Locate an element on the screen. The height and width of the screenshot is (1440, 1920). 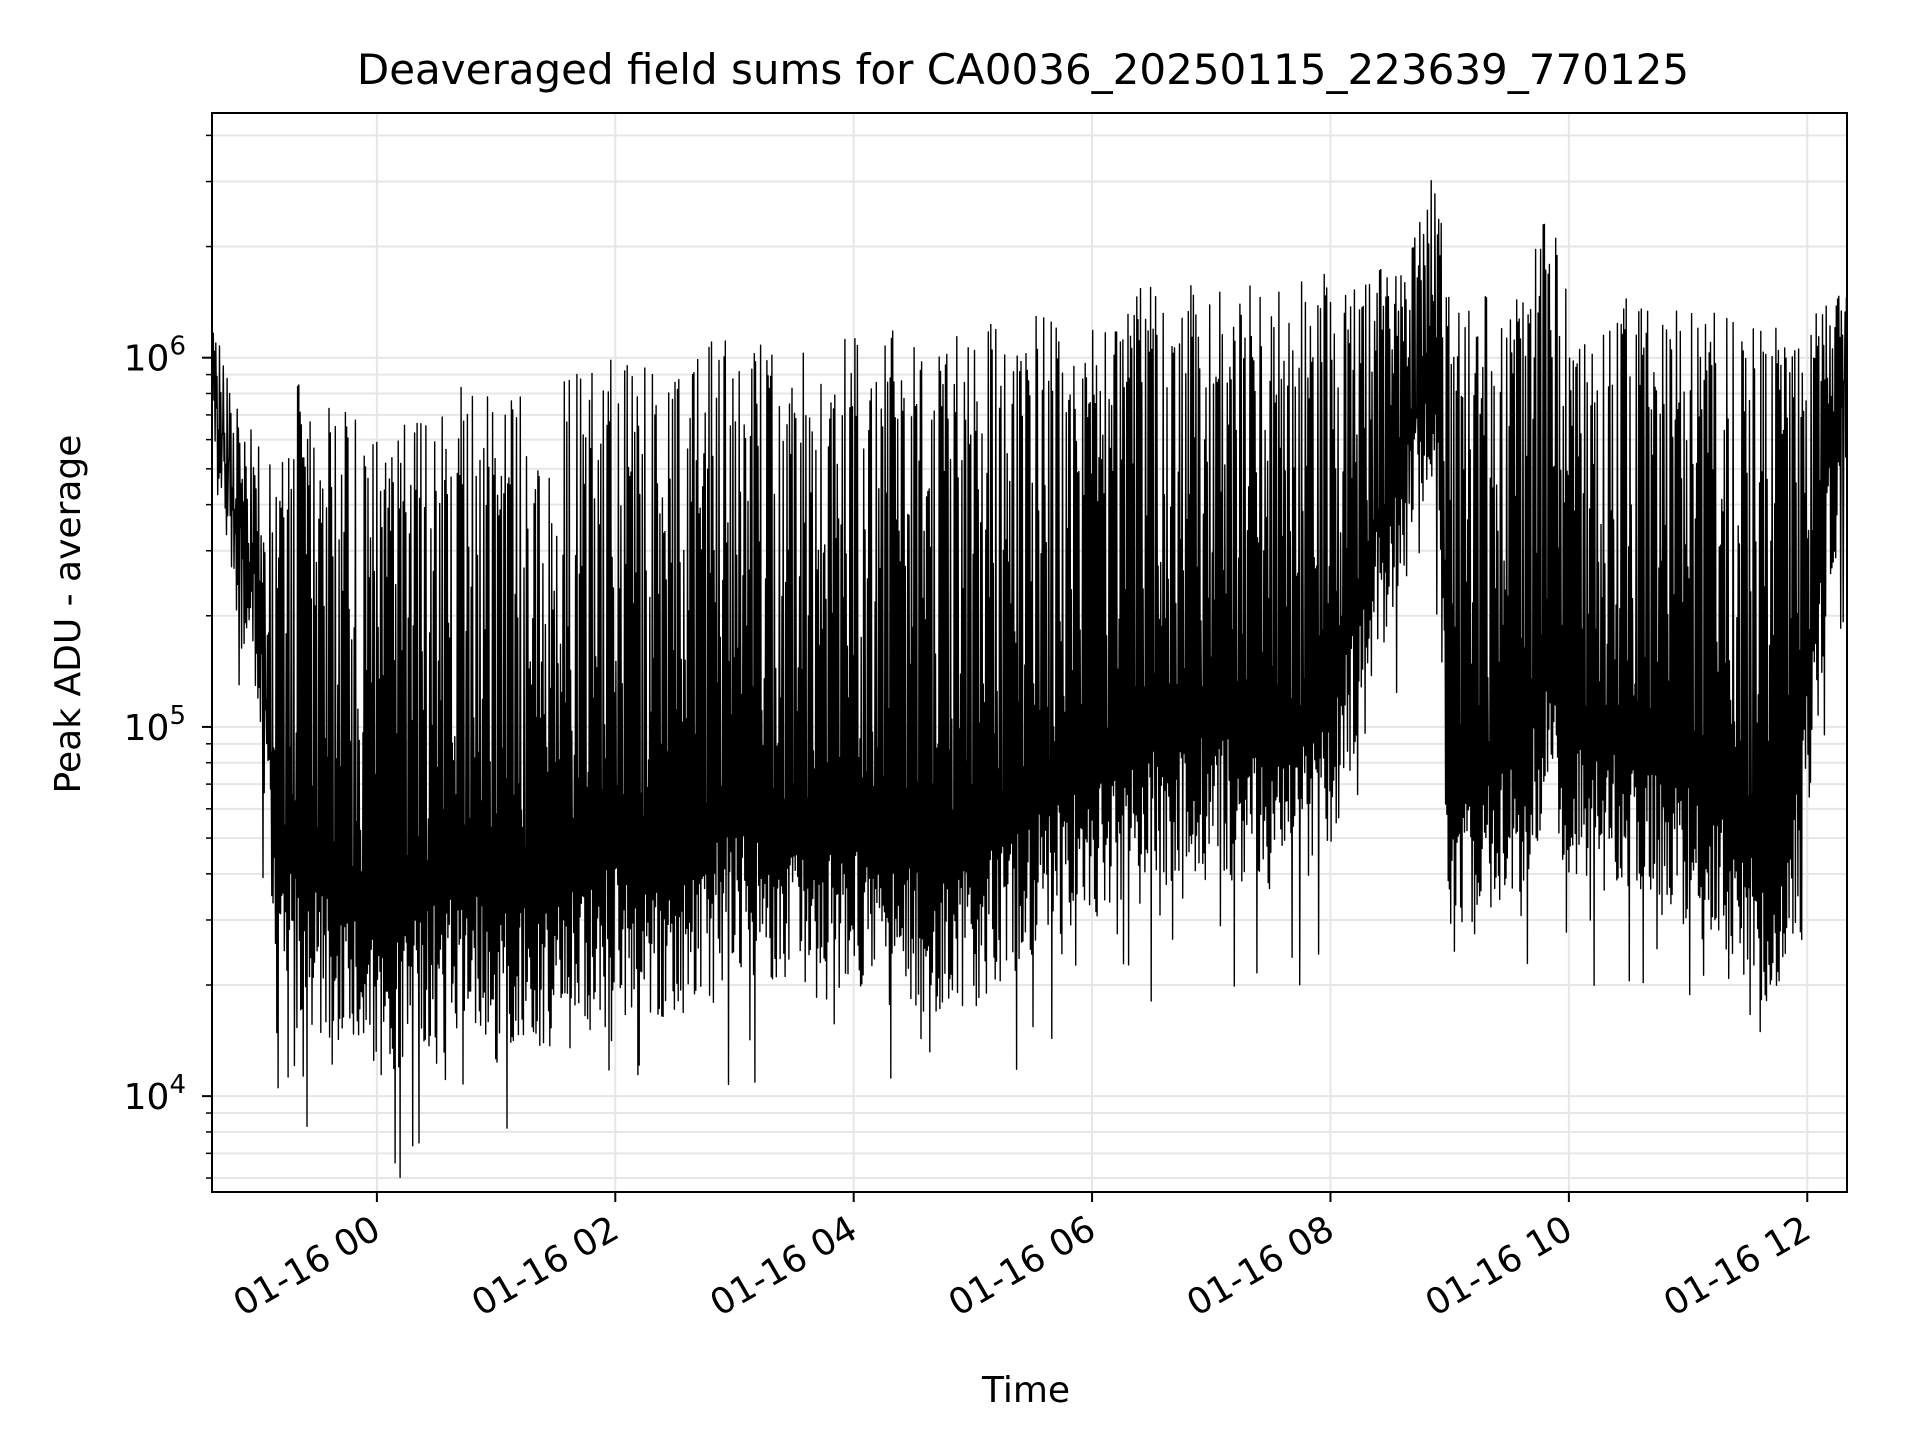
y-tick-label: 10⁶ is located at coordinates (155, 356).